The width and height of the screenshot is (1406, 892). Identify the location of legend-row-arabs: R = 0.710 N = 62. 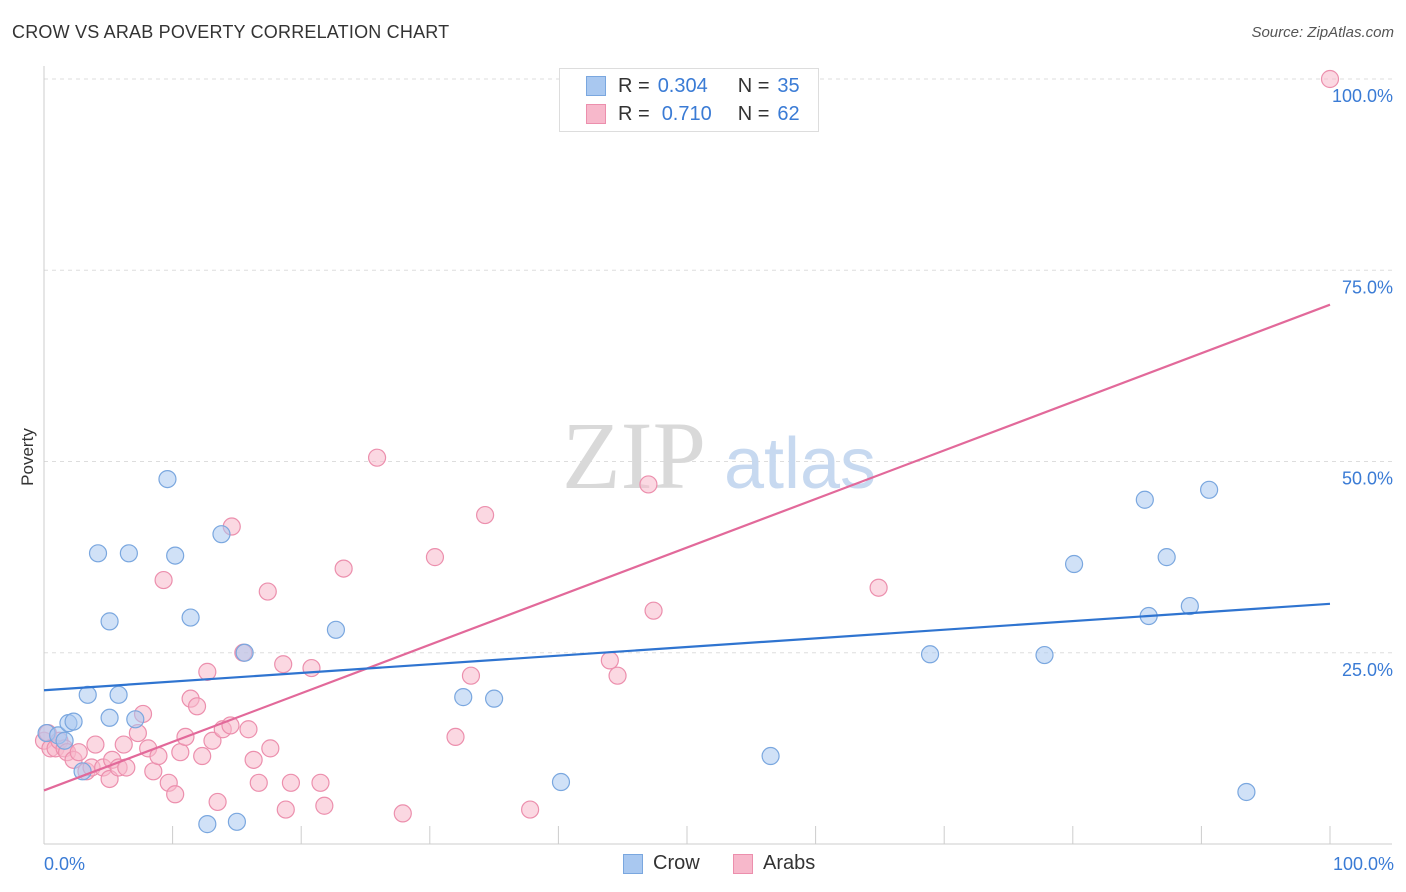
(693, 114).